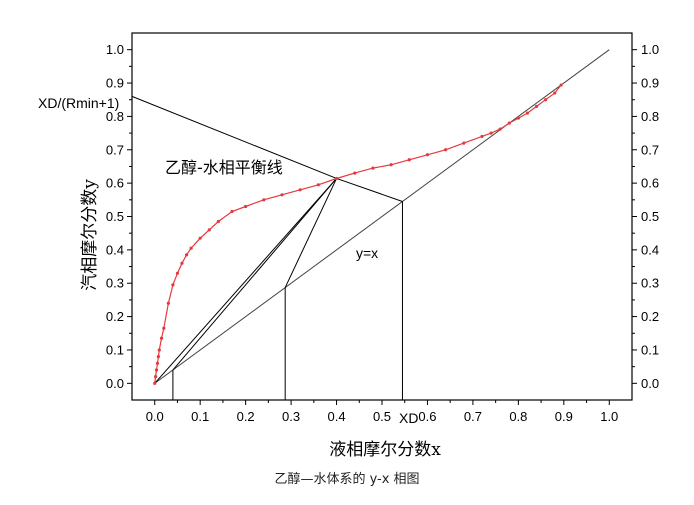 Image resolution: width=694 pixels, height=505 pixels. I want to click on y-tick-label-left: 0.2, so click(115, 316).